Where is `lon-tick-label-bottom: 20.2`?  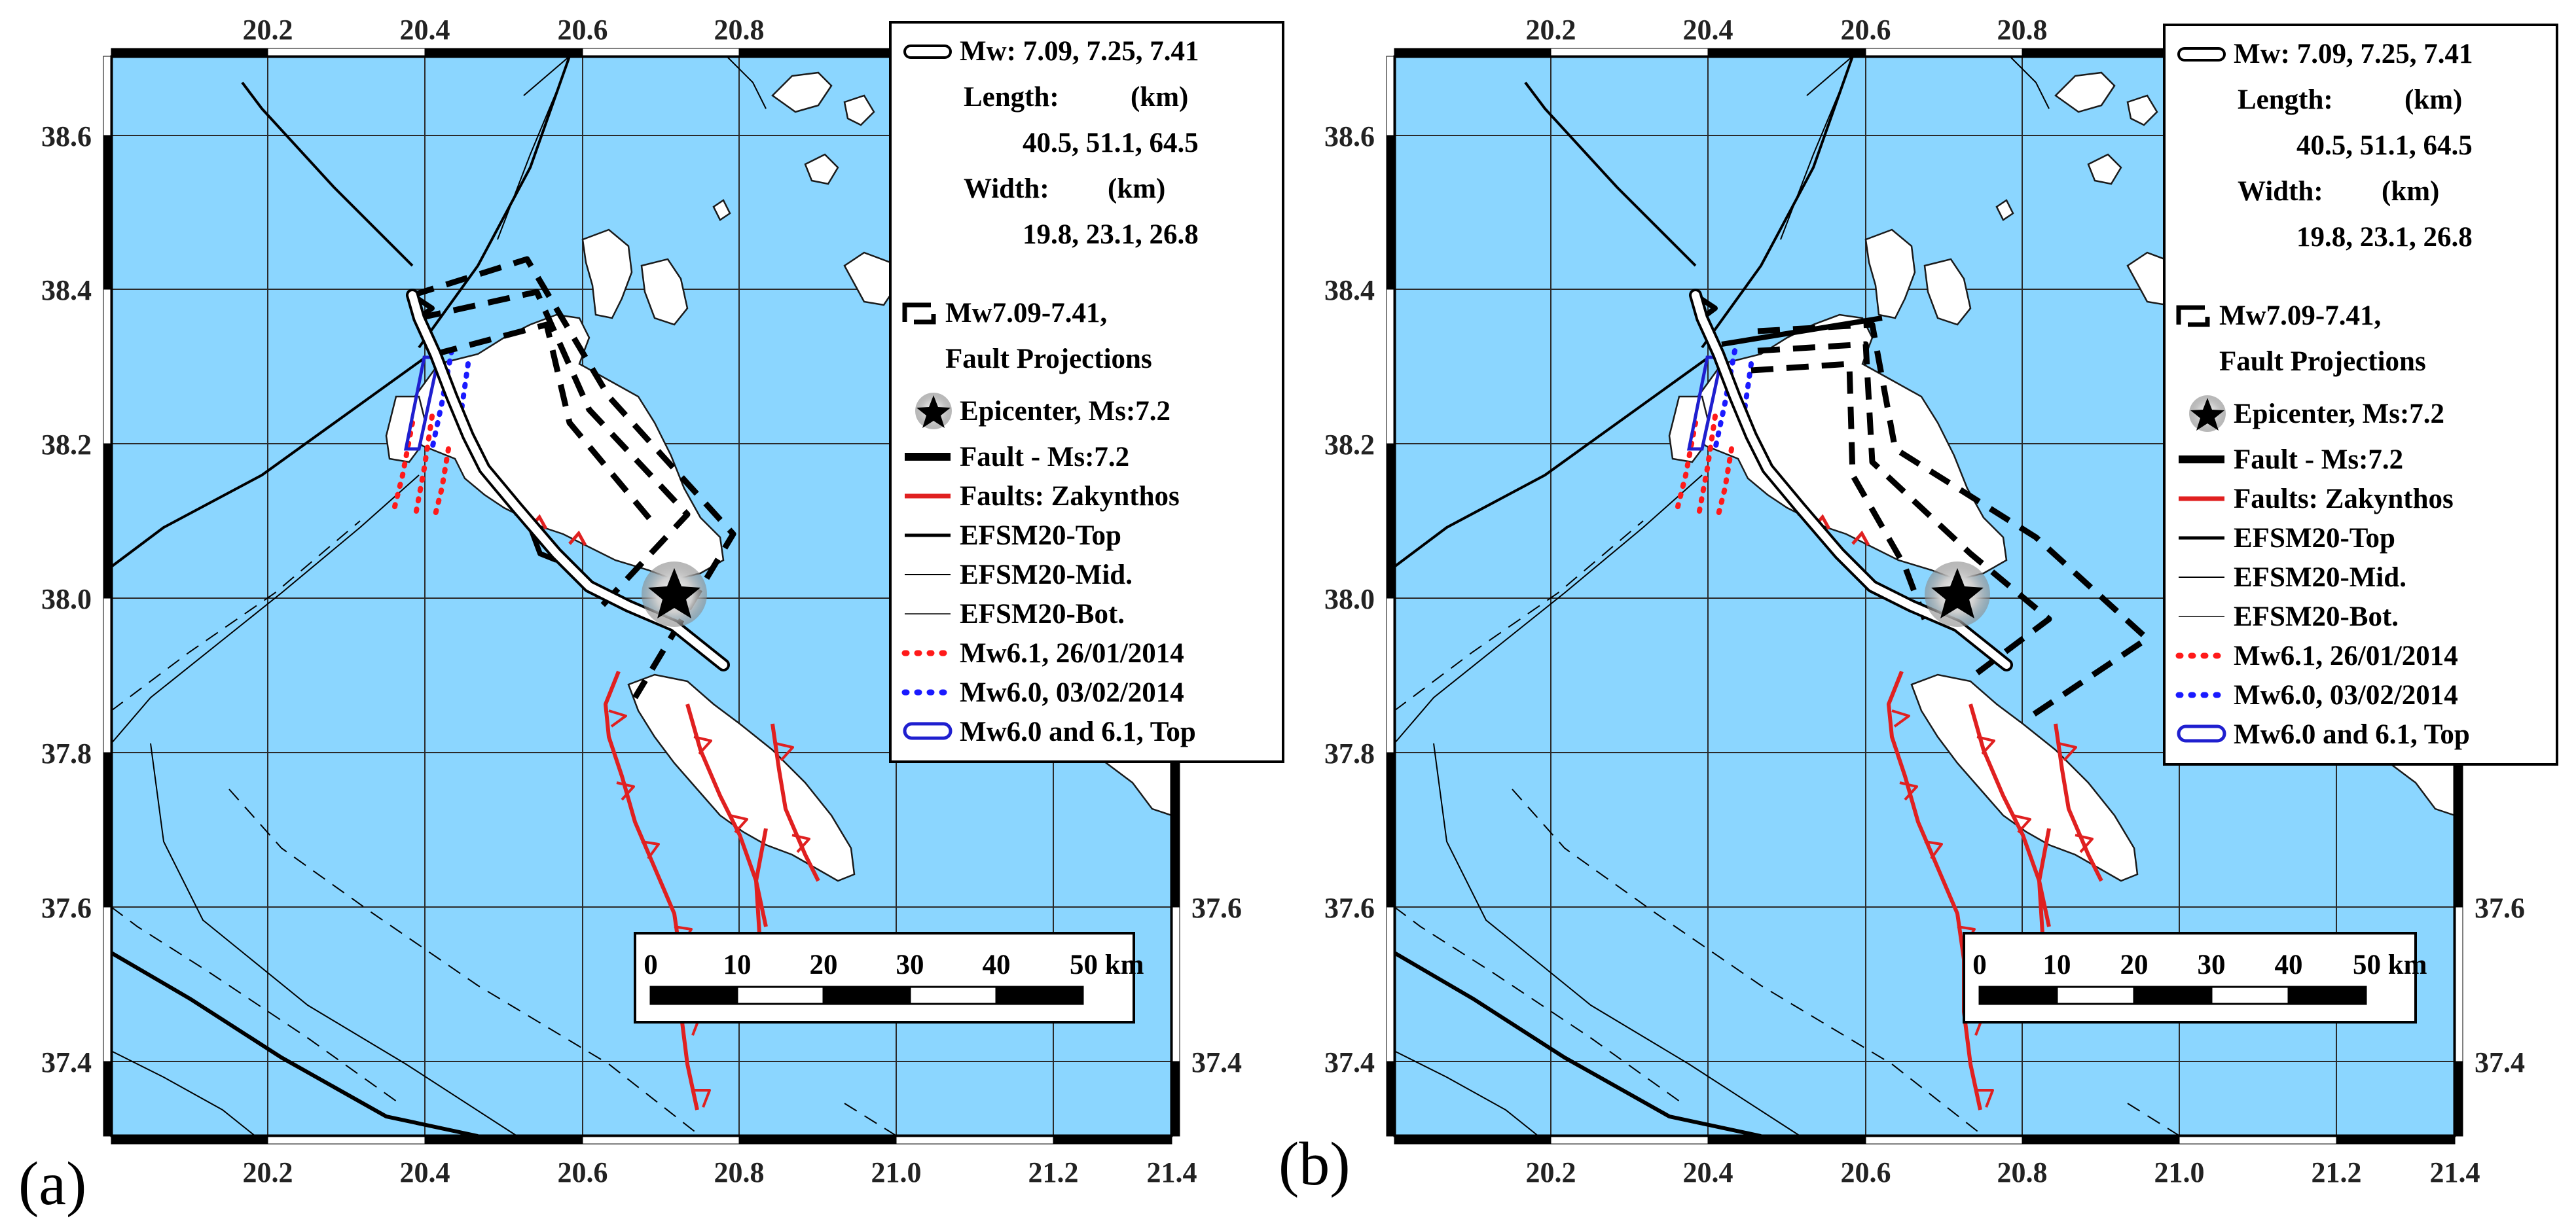
lon-tick-label-bottom: 20.2 is located at coordinates (1551, 1172).